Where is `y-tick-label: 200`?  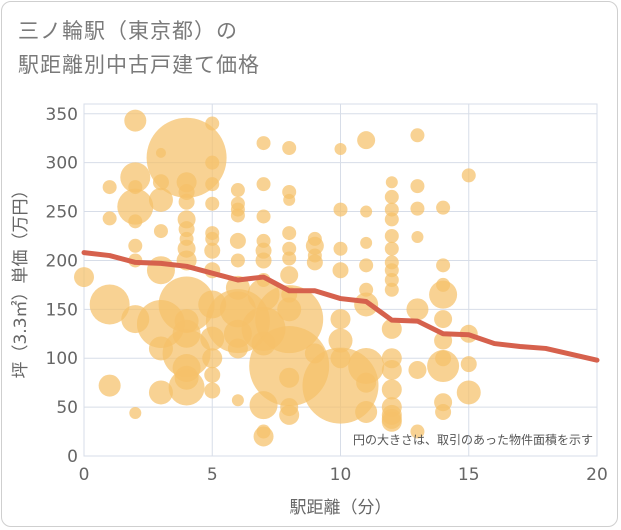 y-tick-label: 200 is located at coordinates (62, 261).